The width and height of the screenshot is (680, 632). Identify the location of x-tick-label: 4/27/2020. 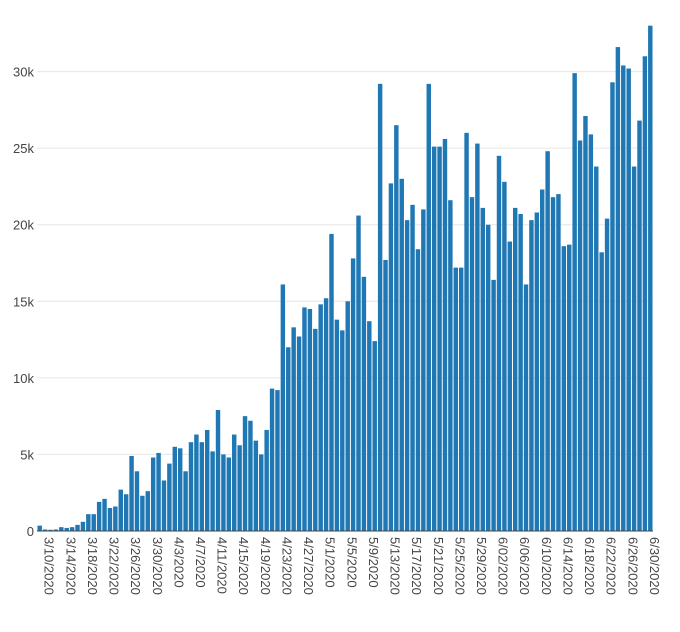
(308, 566).